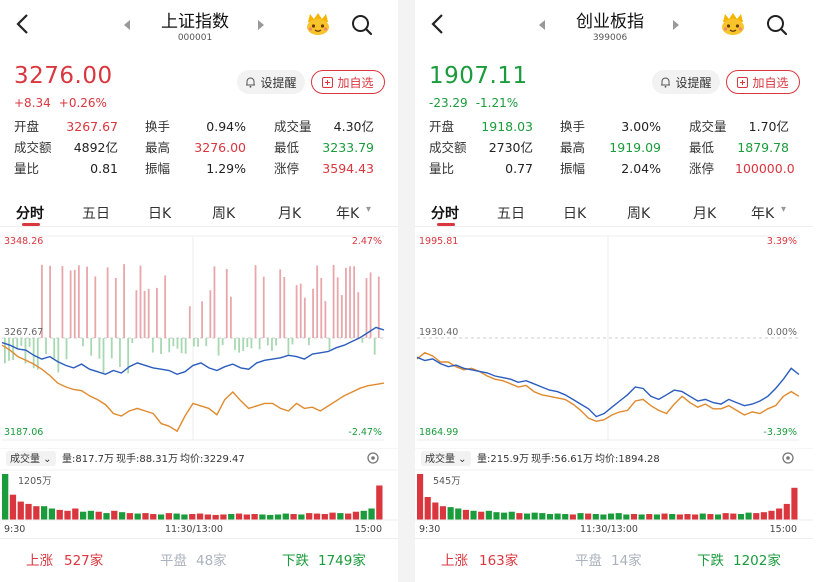  I want to click on active-tab-indicator, so click(446, 224).